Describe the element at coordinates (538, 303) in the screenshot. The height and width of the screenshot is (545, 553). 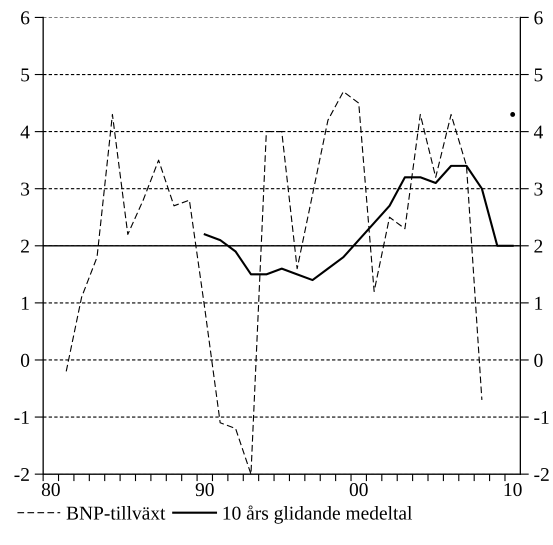
I see `y2-tick-label: 1` at that location.